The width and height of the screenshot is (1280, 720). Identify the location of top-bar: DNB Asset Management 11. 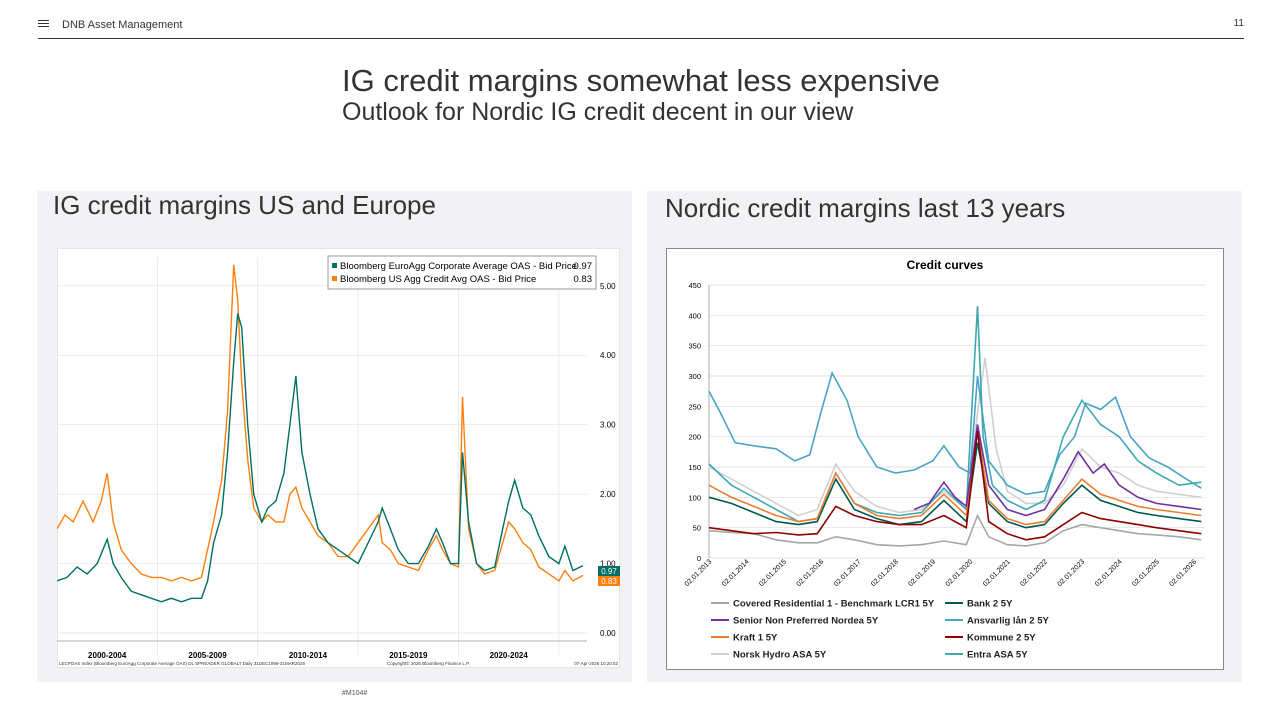
(641, 27).